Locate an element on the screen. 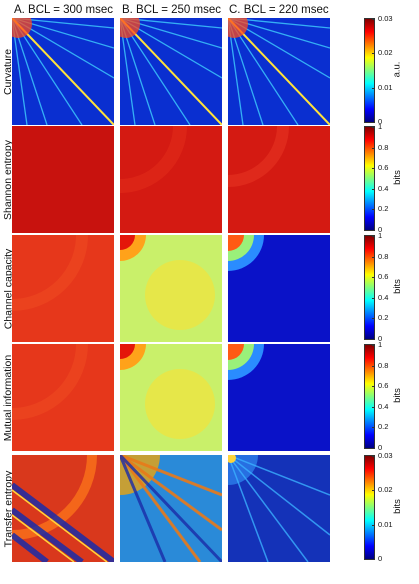  transfer-entropy-panel-c is located at coordinates (279, 508).